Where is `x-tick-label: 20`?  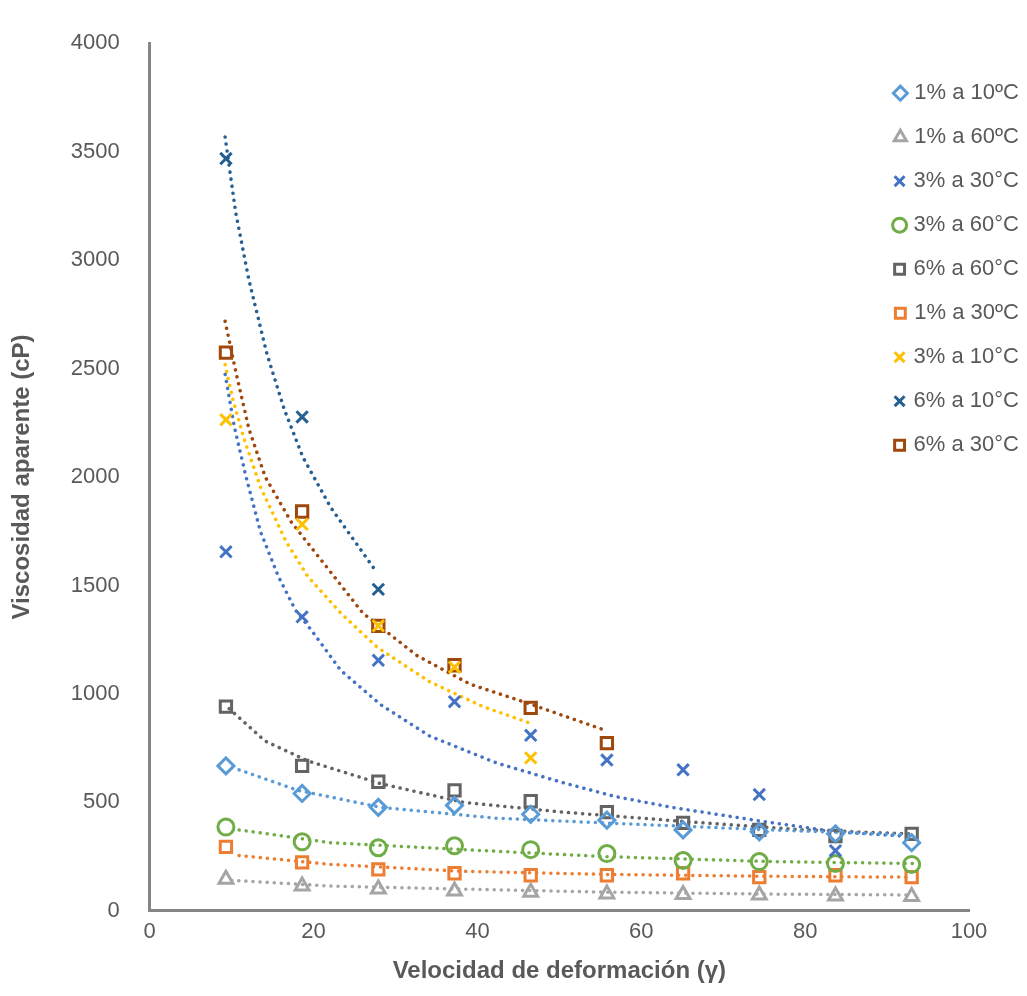 x-tick-label: 20 is located at coordinates (313, 931).